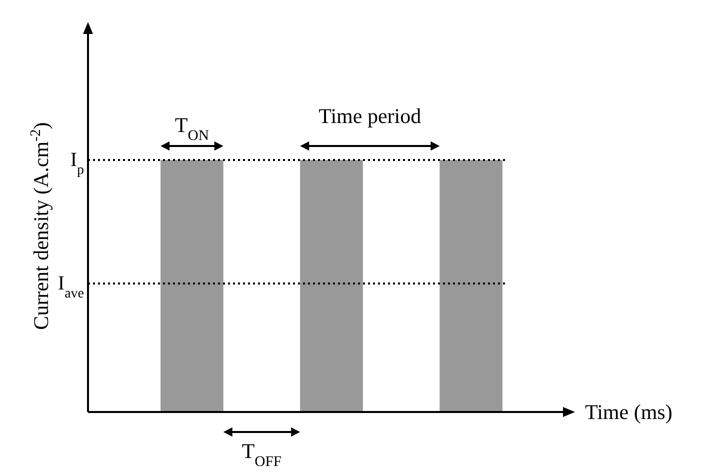  I want to click on text: T$_{ON}$, so click(192, 128).